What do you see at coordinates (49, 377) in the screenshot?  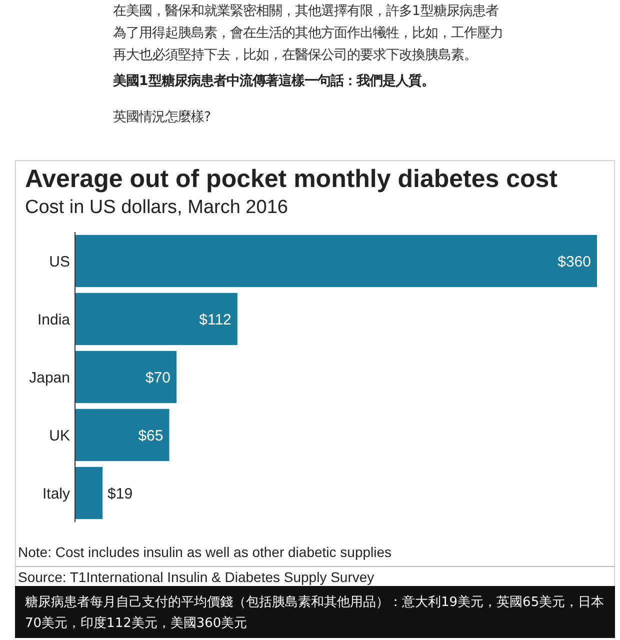 I see `y-tick-label: Japan` at bounding box center [49, 377].